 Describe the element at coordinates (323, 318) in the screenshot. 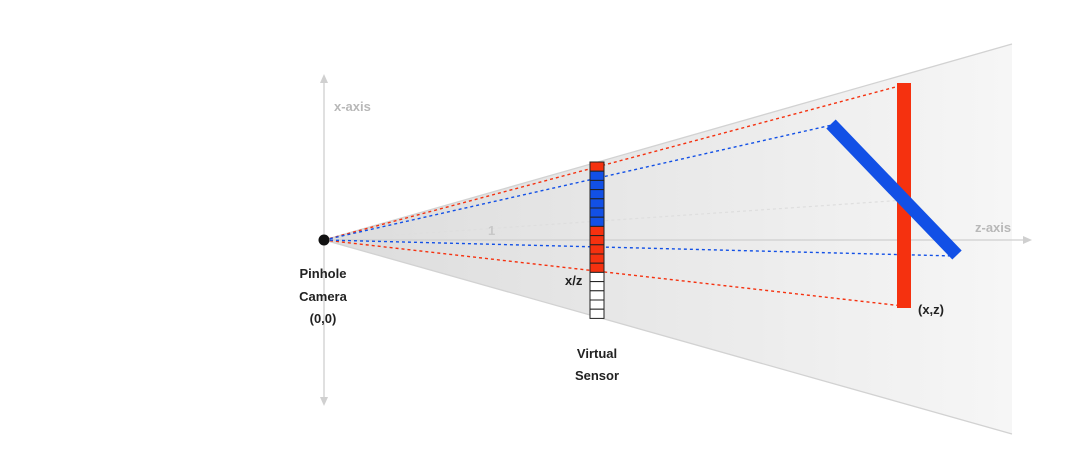

I see `camera-label-line3: (0,0)` at that location.